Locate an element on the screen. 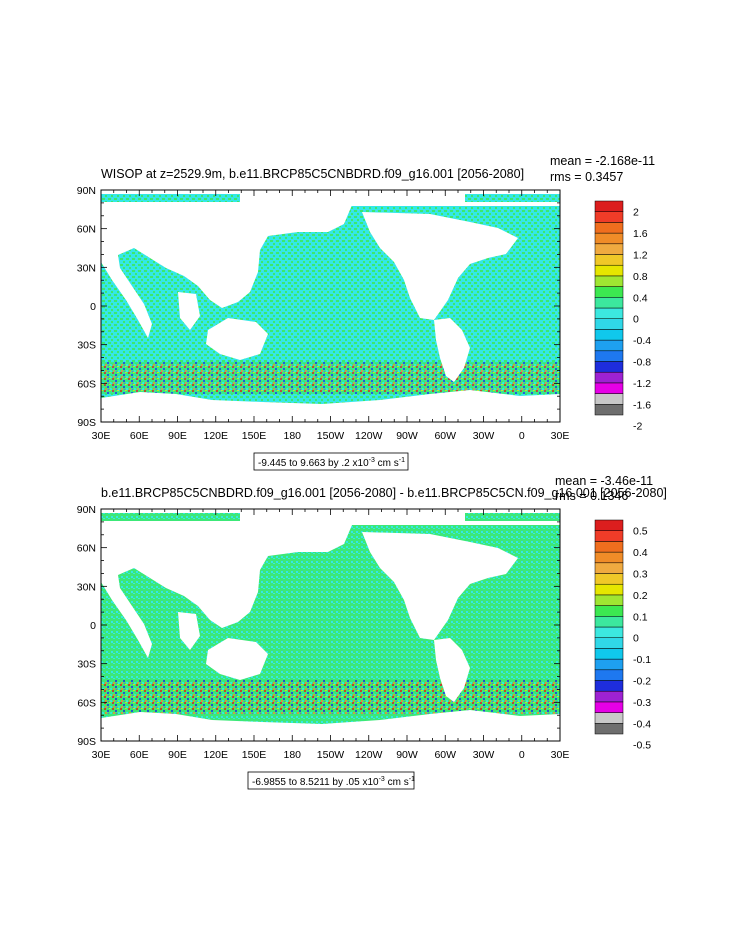 The width and height of the screenshot is (733, 945). panel-2-colorbar: 0.5 0.4 0.3 0.2 0.1 0 -0.1 -0.2 -0.3 -0.4 -0.5 is located at coordinates (622, 635).